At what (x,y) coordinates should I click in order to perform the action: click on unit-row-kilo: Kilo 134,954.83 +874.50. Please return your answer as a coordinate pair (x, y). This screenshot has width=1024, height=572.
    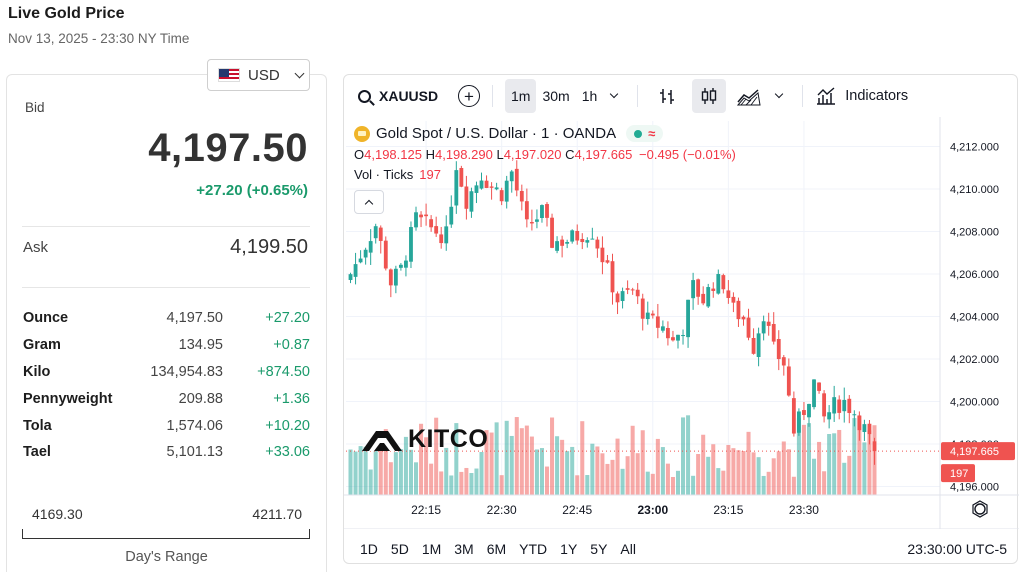
    Looking at the image, I should click on (166, 372).